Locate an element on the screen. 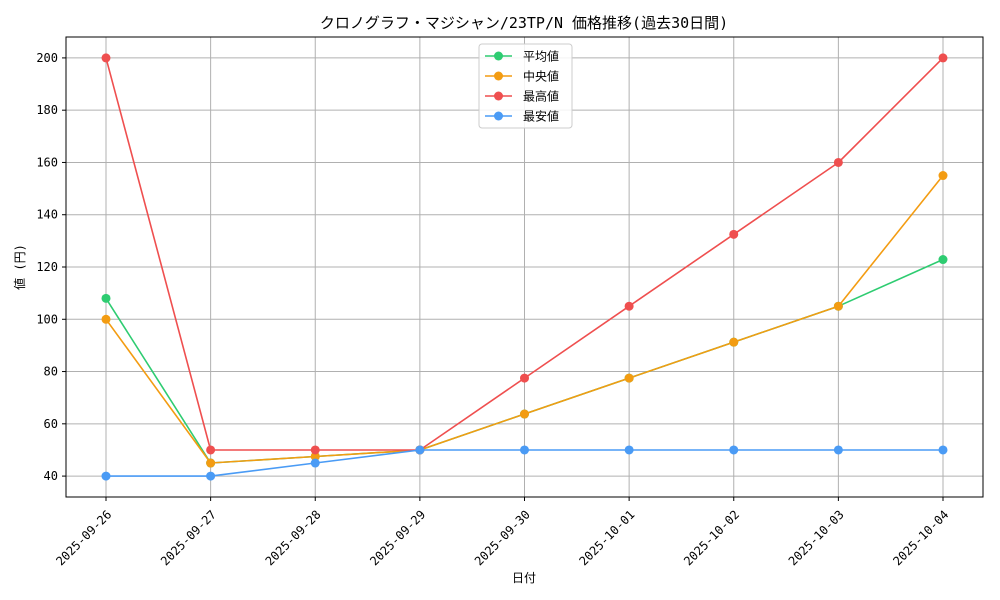  chart-title: クロノグラフ・マジシャン/23TP/N 価格推移(過去30日間) is located at coordinates (524, 23).